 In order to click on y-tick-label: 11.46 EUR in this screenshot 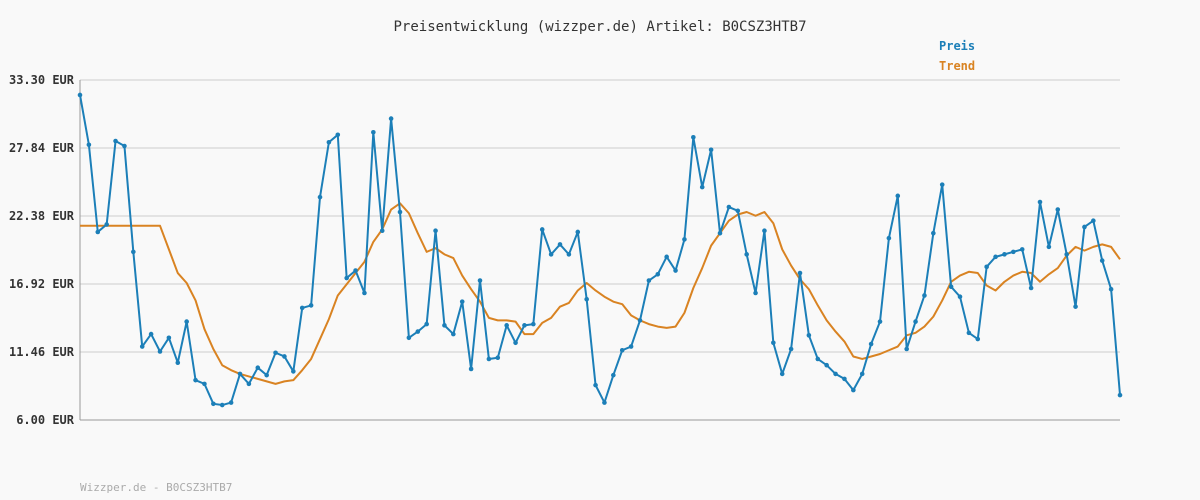, I will do `click(42, 352)`.